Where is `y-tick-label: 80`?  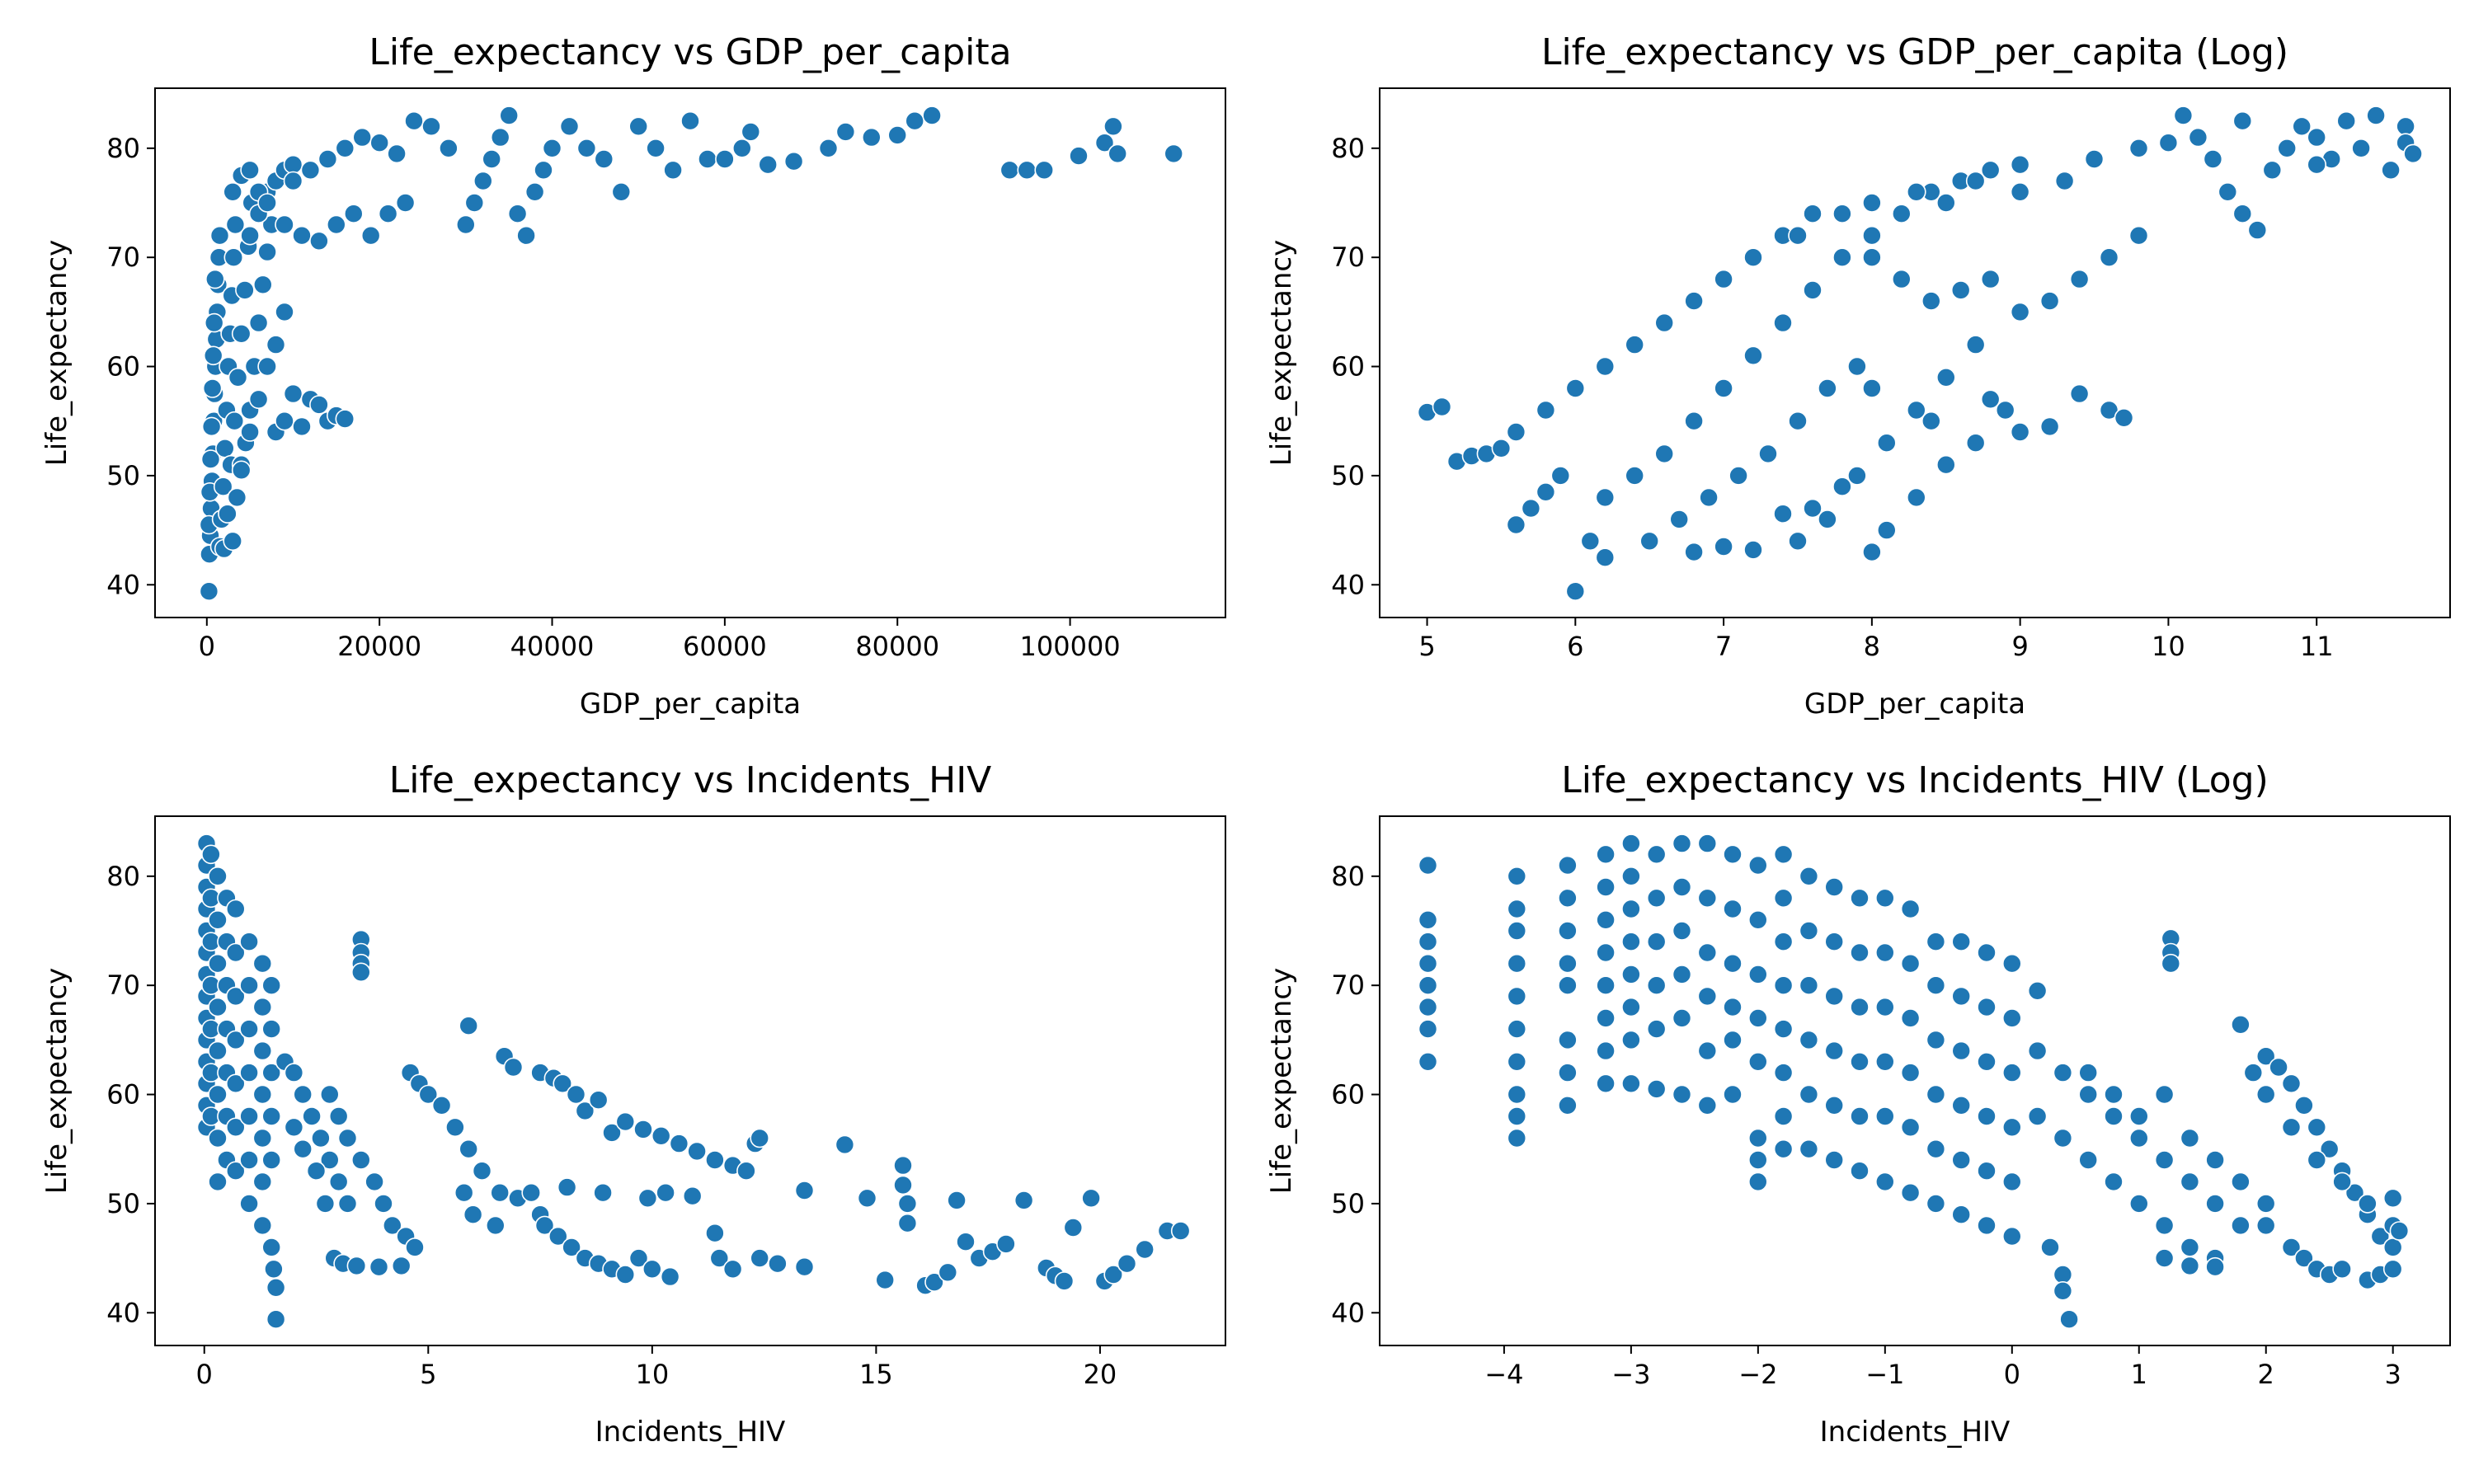
y-tick-label: 80 is located at coordinates (123, 148).